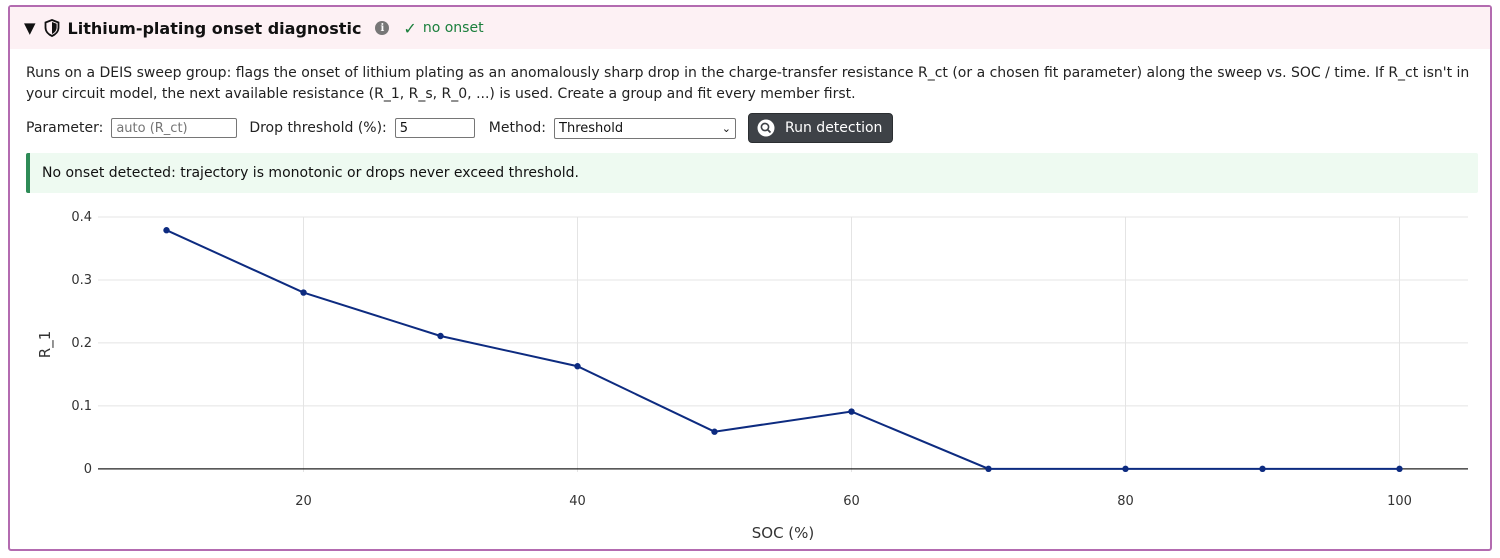 The image size is (1500, 558). Describe the element at coordinates (834, 128) in the screenshot. I see `run-detection-label: Run detection` at that location.